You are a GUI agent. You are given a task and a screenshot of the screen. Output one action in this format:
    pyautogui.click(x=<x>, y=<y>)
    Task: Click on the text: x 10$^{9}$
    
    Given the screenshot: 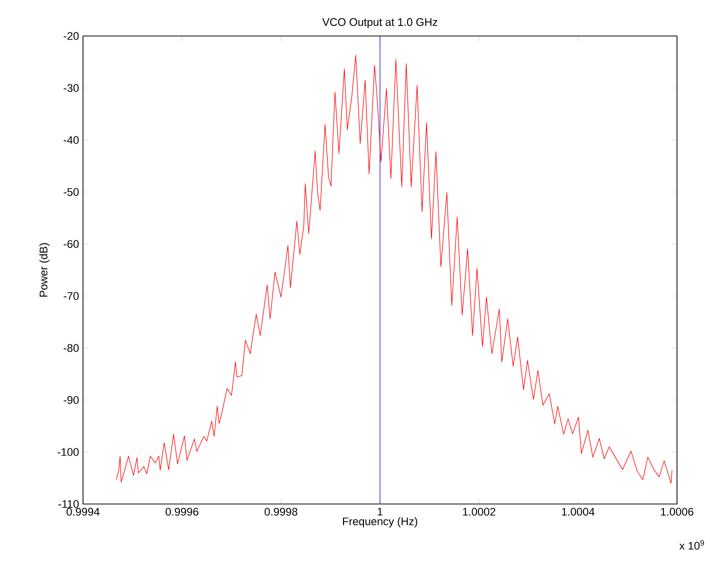 What is the action you would take?
    pyautogui.click(x=691, y=545)
    